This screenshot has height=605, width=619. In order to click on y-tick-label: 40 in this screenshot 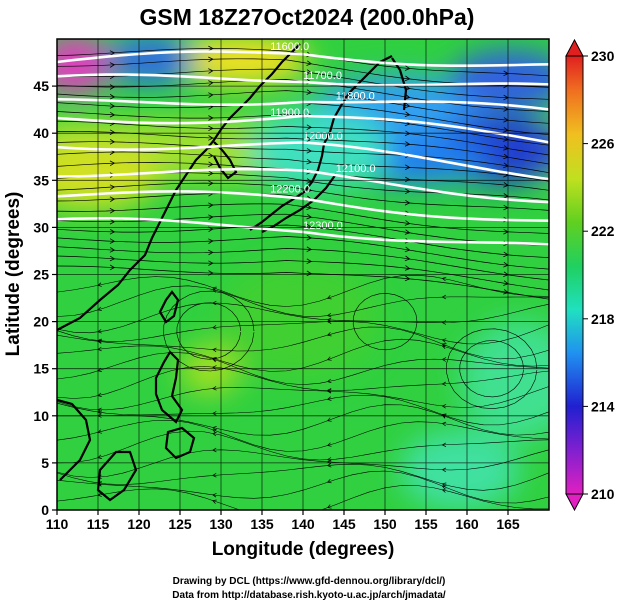, I will do `click(41, 133)`.